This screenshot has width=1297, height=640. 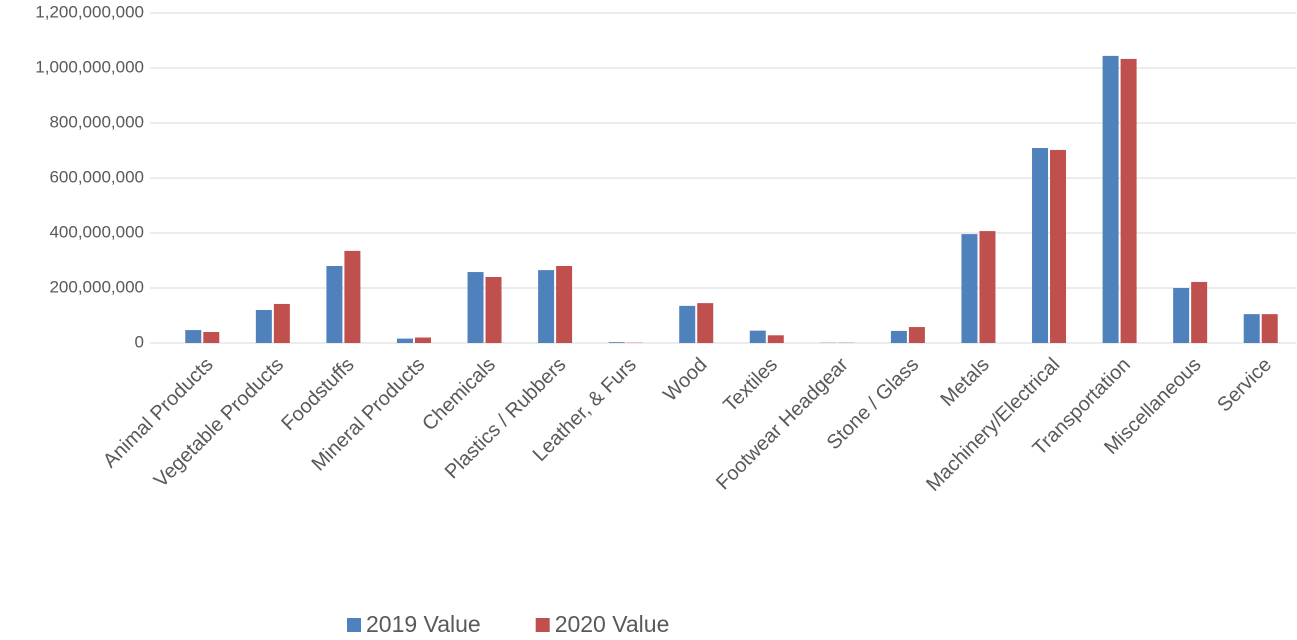 What do you see at coordinates (506, 419) in the screenshot?
I see `x-tick-label: Plastics / Rubbers` at bounding box center [506, 419].